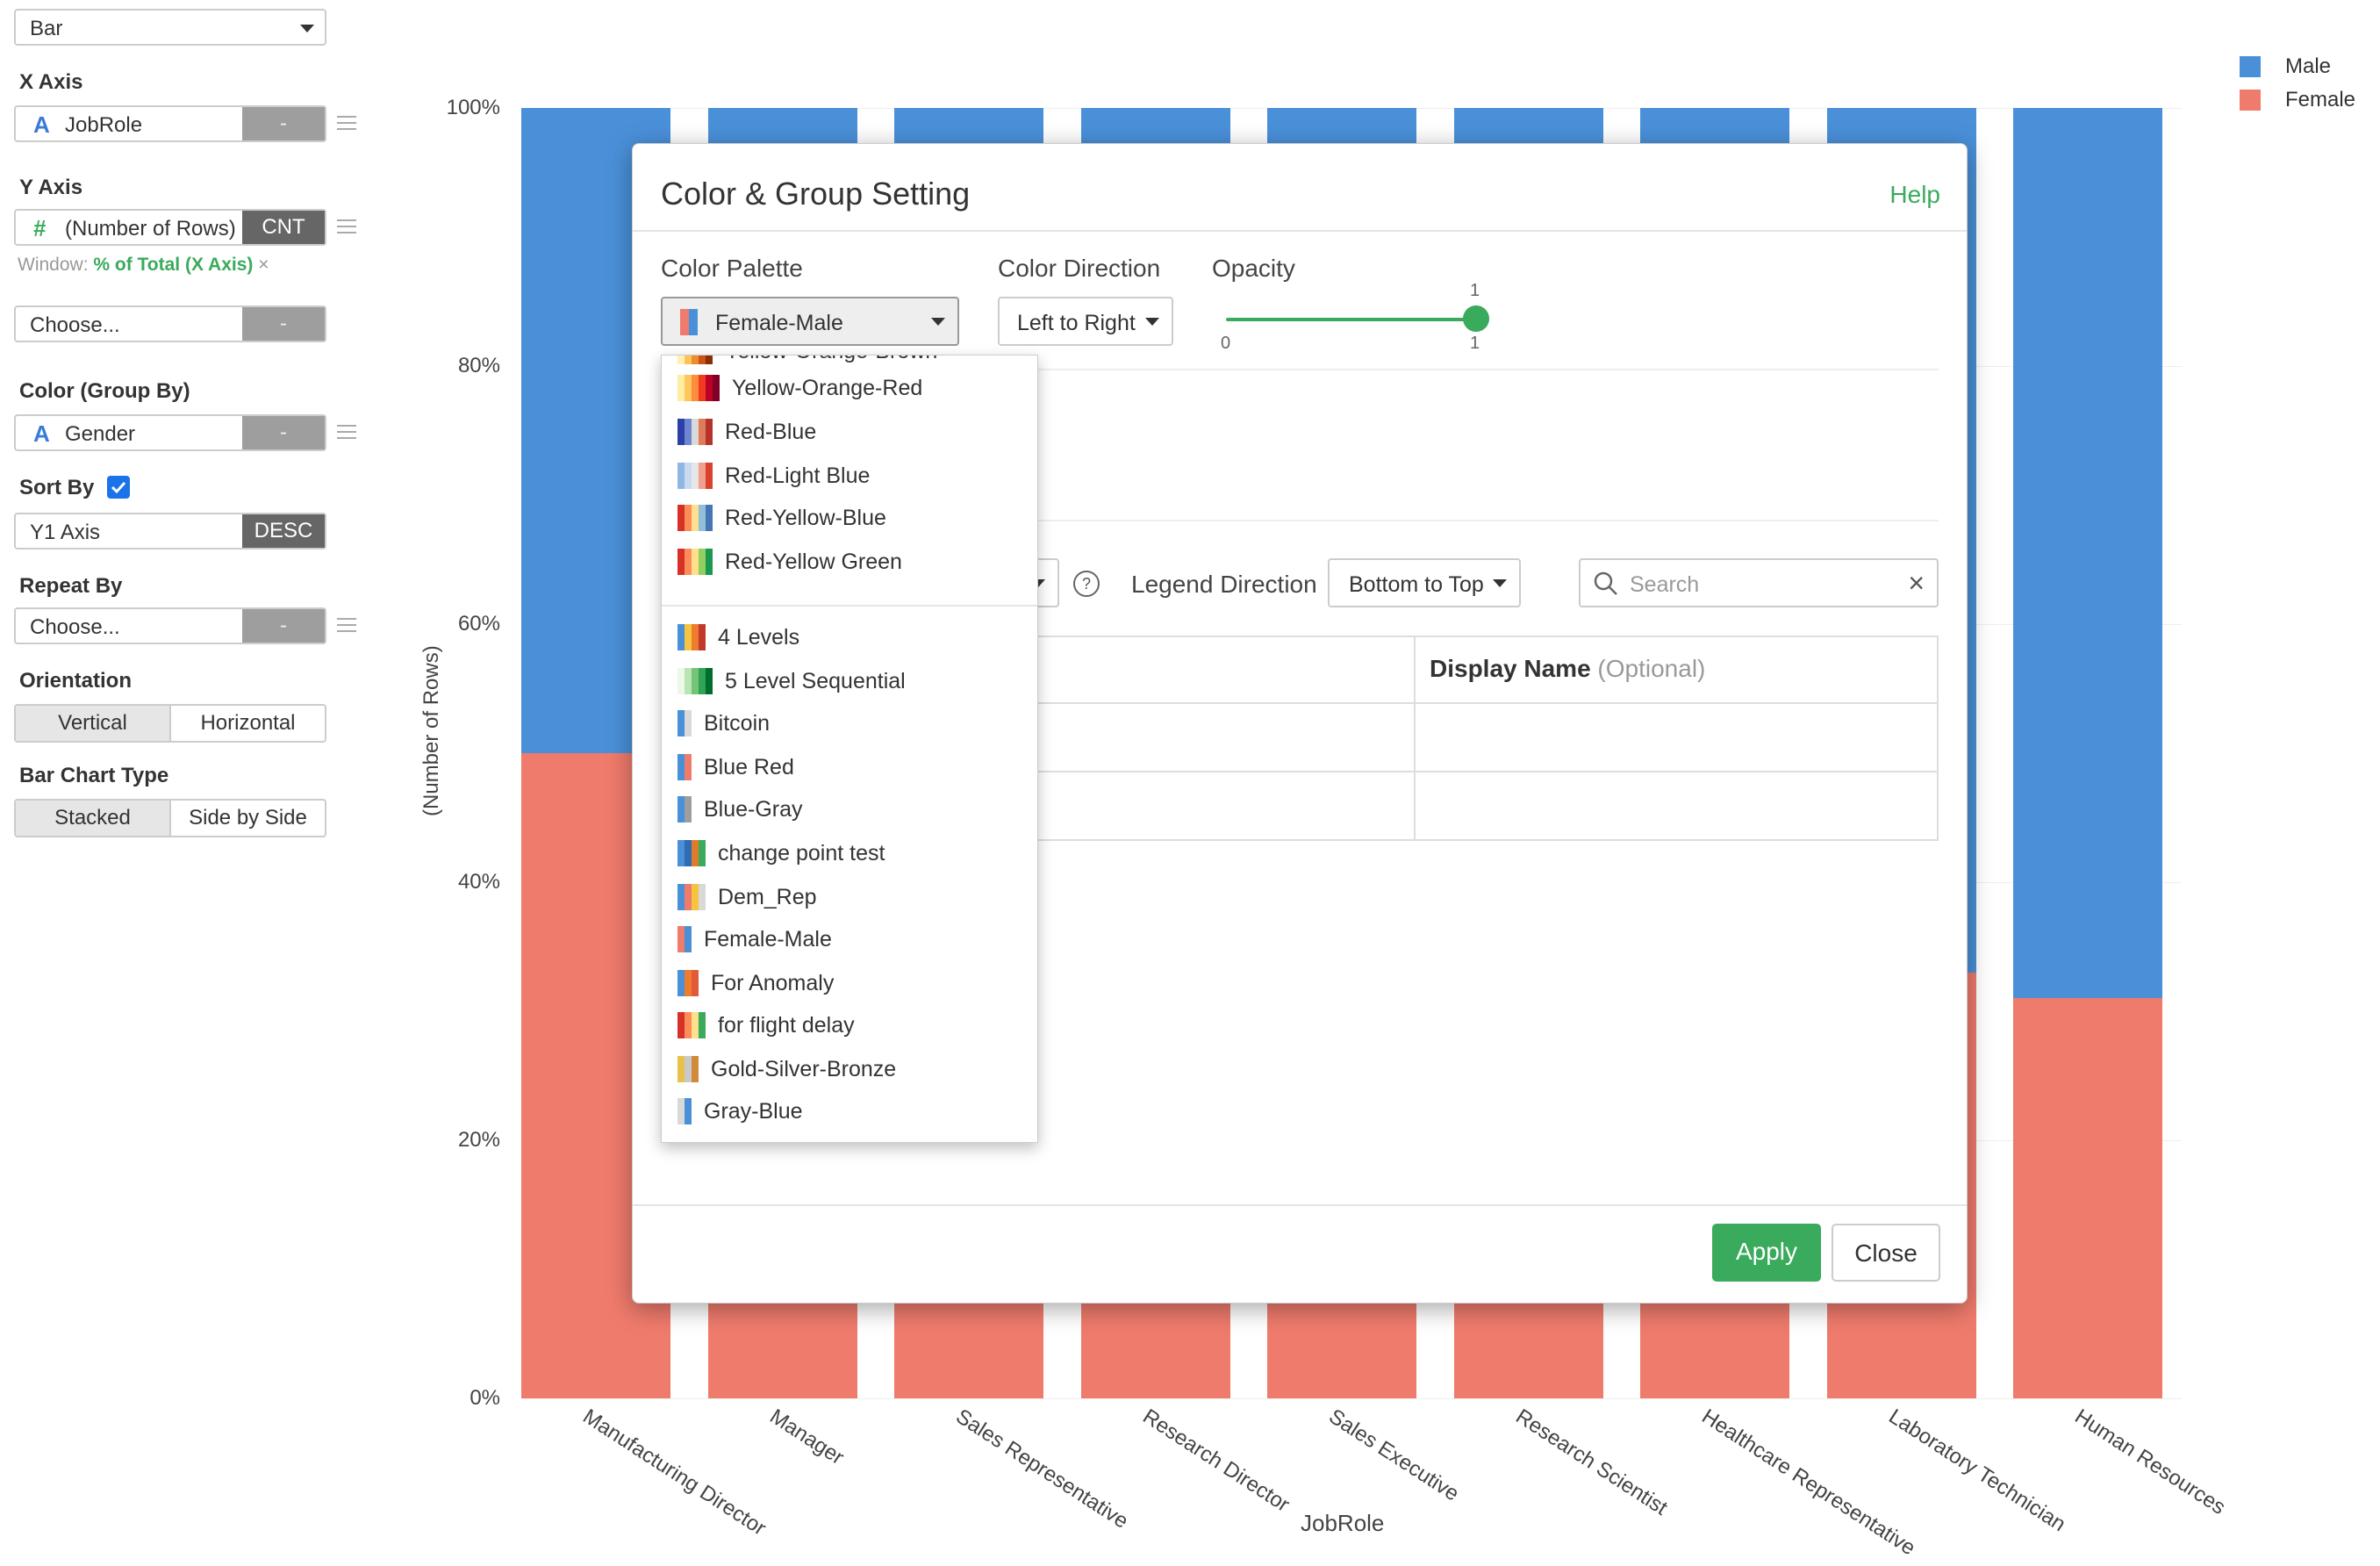 This screenshot has width=2380, height=1566. I want to click on color-group-label: Color (Group By), so click(104, 391).